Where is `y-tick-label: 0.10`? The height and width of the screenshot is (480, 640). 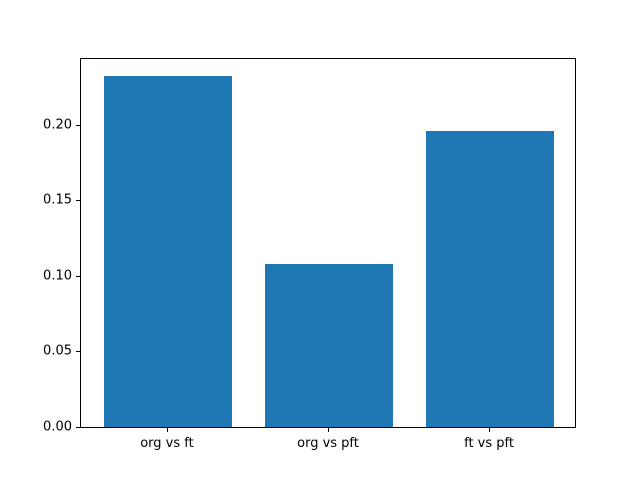
y-tick-label: 0.10 is located at coordinates (57, 276).